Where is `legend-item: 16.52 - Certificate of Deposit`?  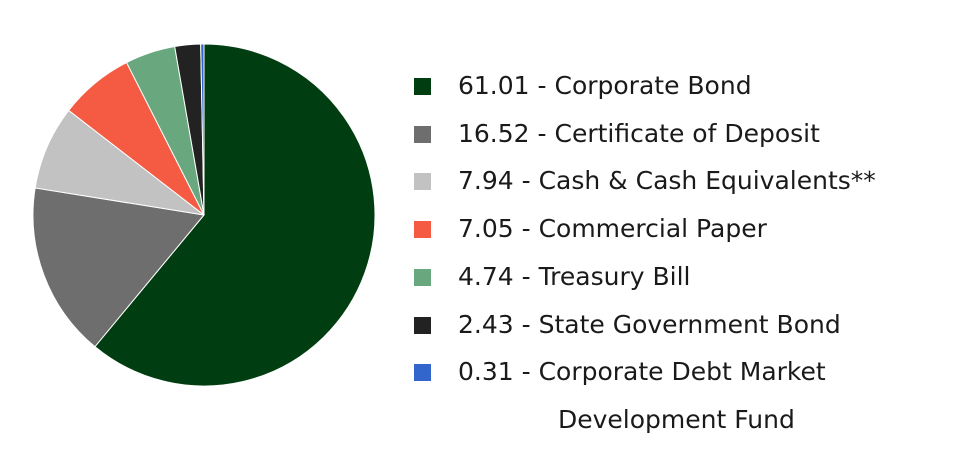
legend-item: 16.52 - Certificate of Deposit is located at coordinates (692, 134).